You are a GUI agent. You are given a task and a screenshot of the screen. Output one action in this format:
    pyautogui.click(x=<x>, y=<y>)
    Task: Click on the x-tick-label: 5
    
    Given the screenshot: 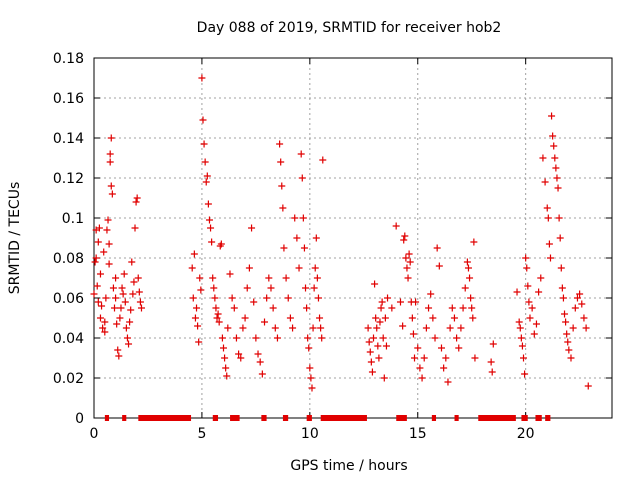 What is the action you would take?
    pyautogui.click(x=201, y=434)
    